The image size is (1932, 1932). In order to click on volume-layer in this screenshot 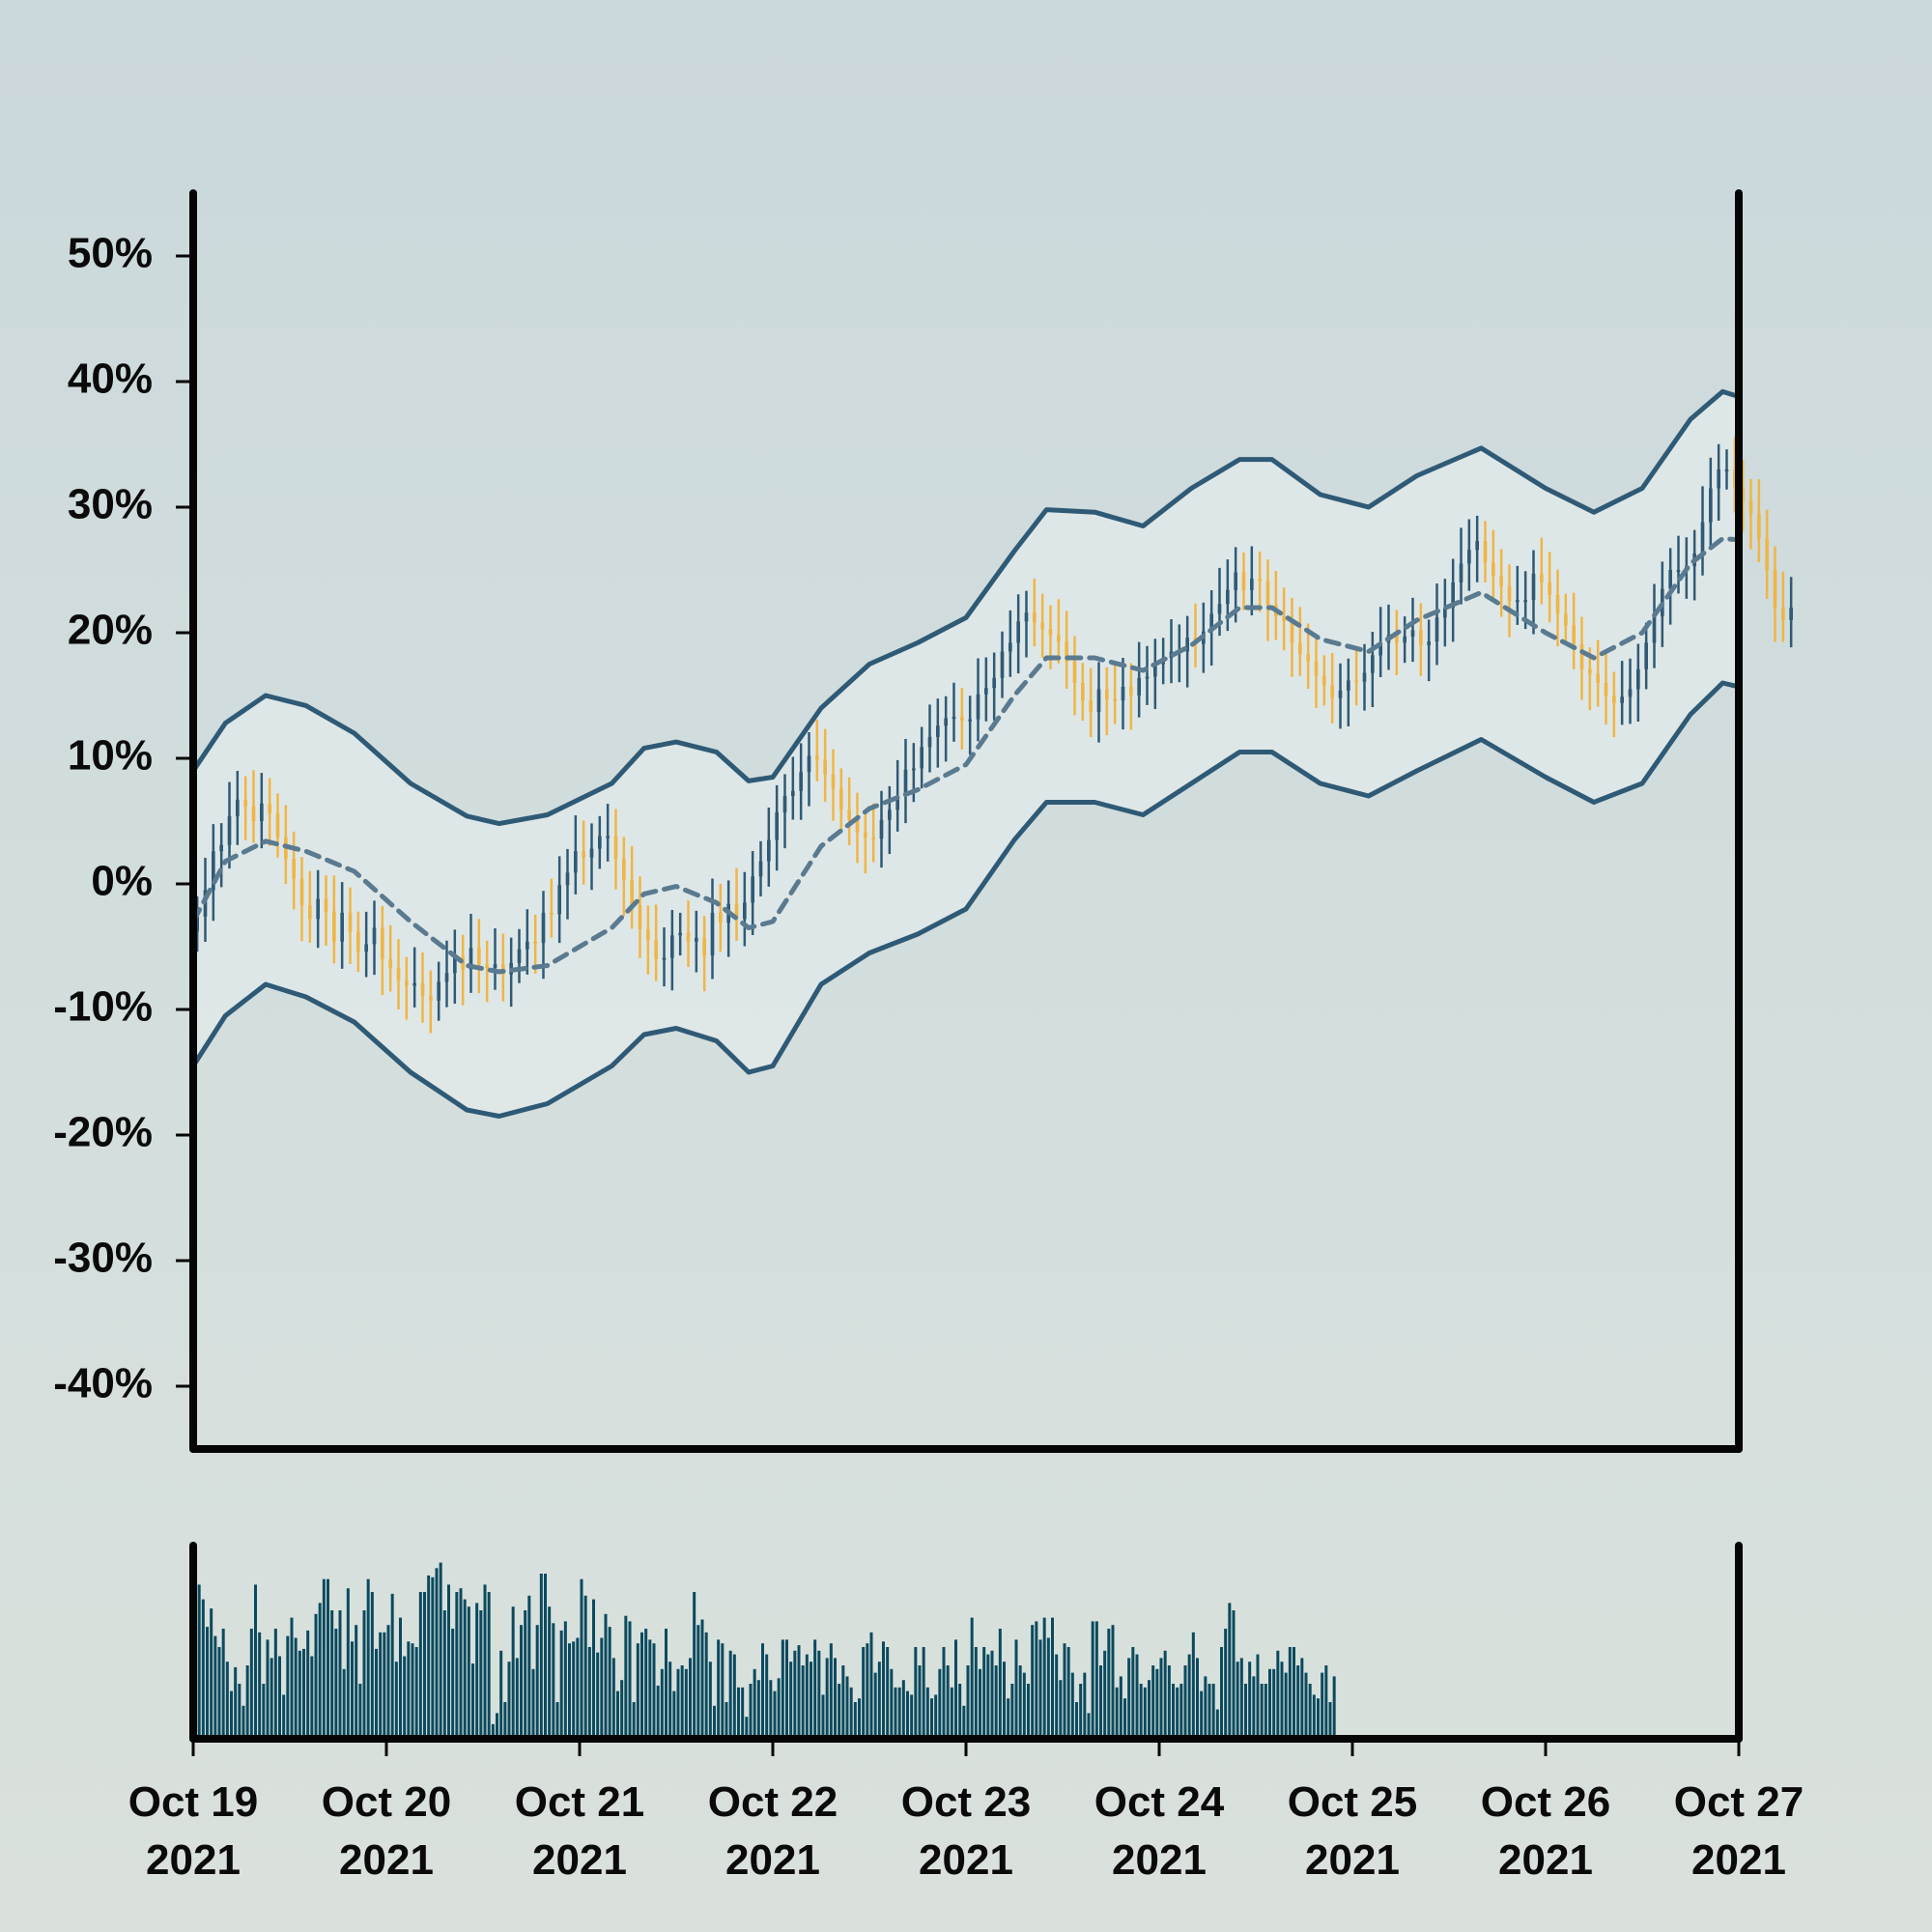, I will do `click(764, 1650)`.